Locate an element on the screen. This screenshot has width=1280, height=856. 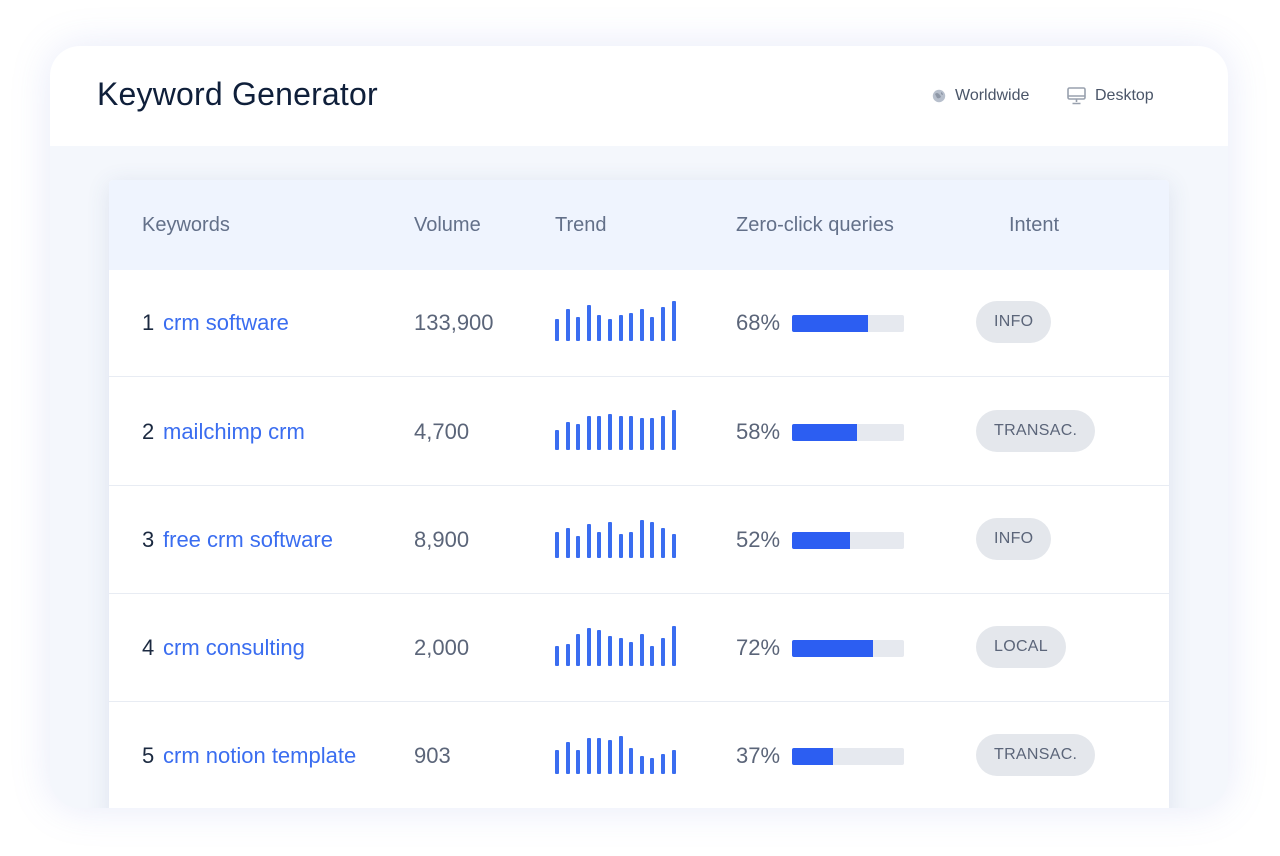
keyword-rank: 5 is located at coordinates (148, 755).